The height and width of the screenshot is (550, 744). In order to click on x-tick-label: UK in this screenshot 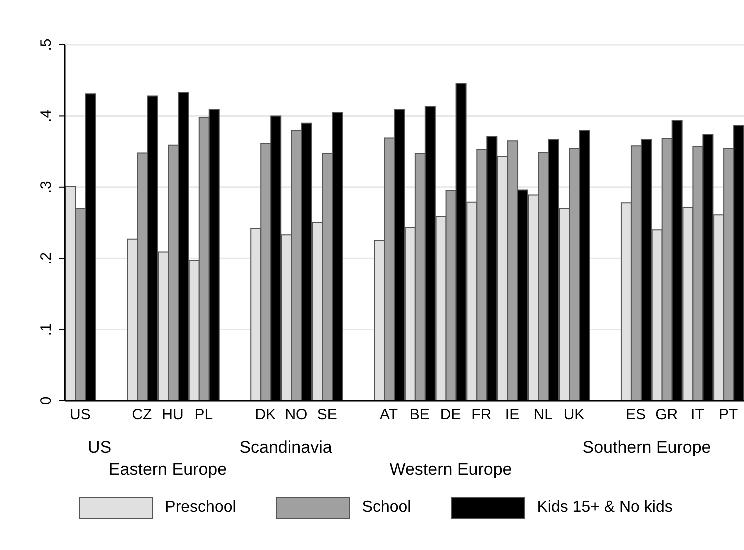, I will do `click(574, 415)`.